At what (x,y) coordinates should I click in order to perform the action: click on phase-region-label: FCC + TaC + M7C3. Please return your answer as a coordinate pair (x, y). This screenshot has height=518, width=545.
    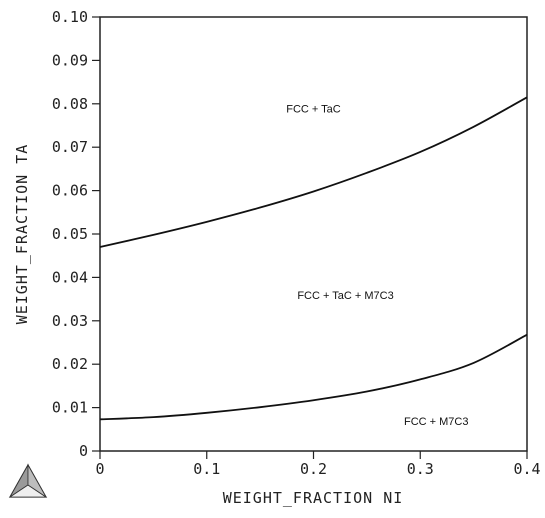
    Looking at the image, I should click on (345, 296).